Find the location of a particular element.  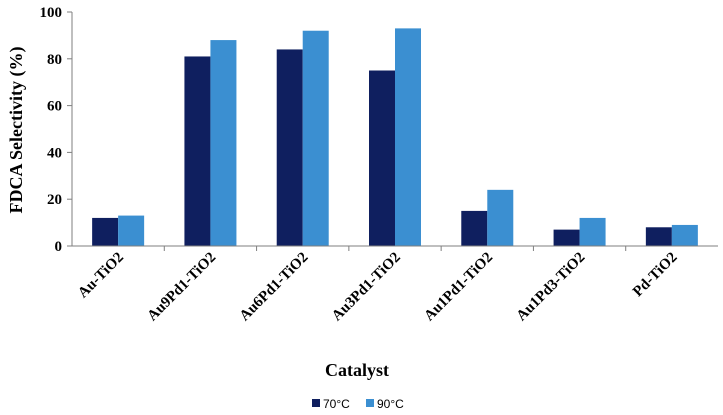

bar-au-tio2-90c is located at coordinates (131, 230).